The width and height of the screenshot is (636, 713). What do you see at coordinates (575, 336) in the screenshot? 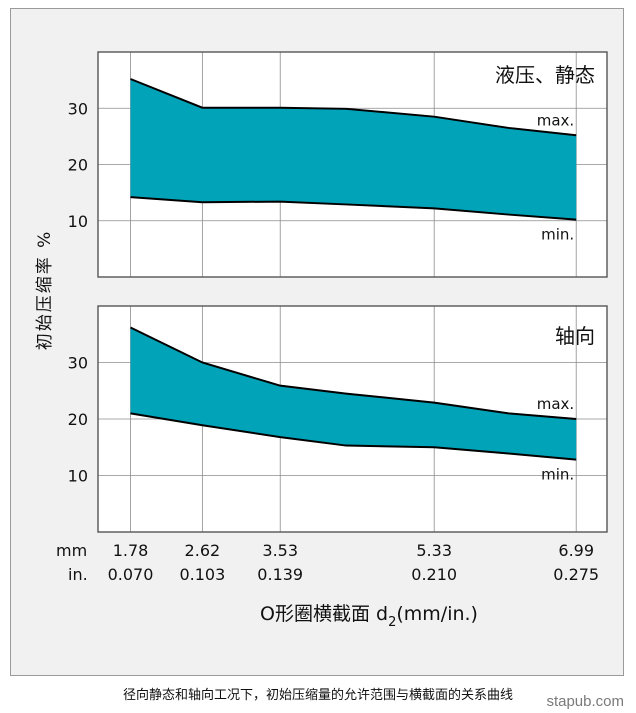
I see `panel-title: 轴向` at bounding box center [575, 336].